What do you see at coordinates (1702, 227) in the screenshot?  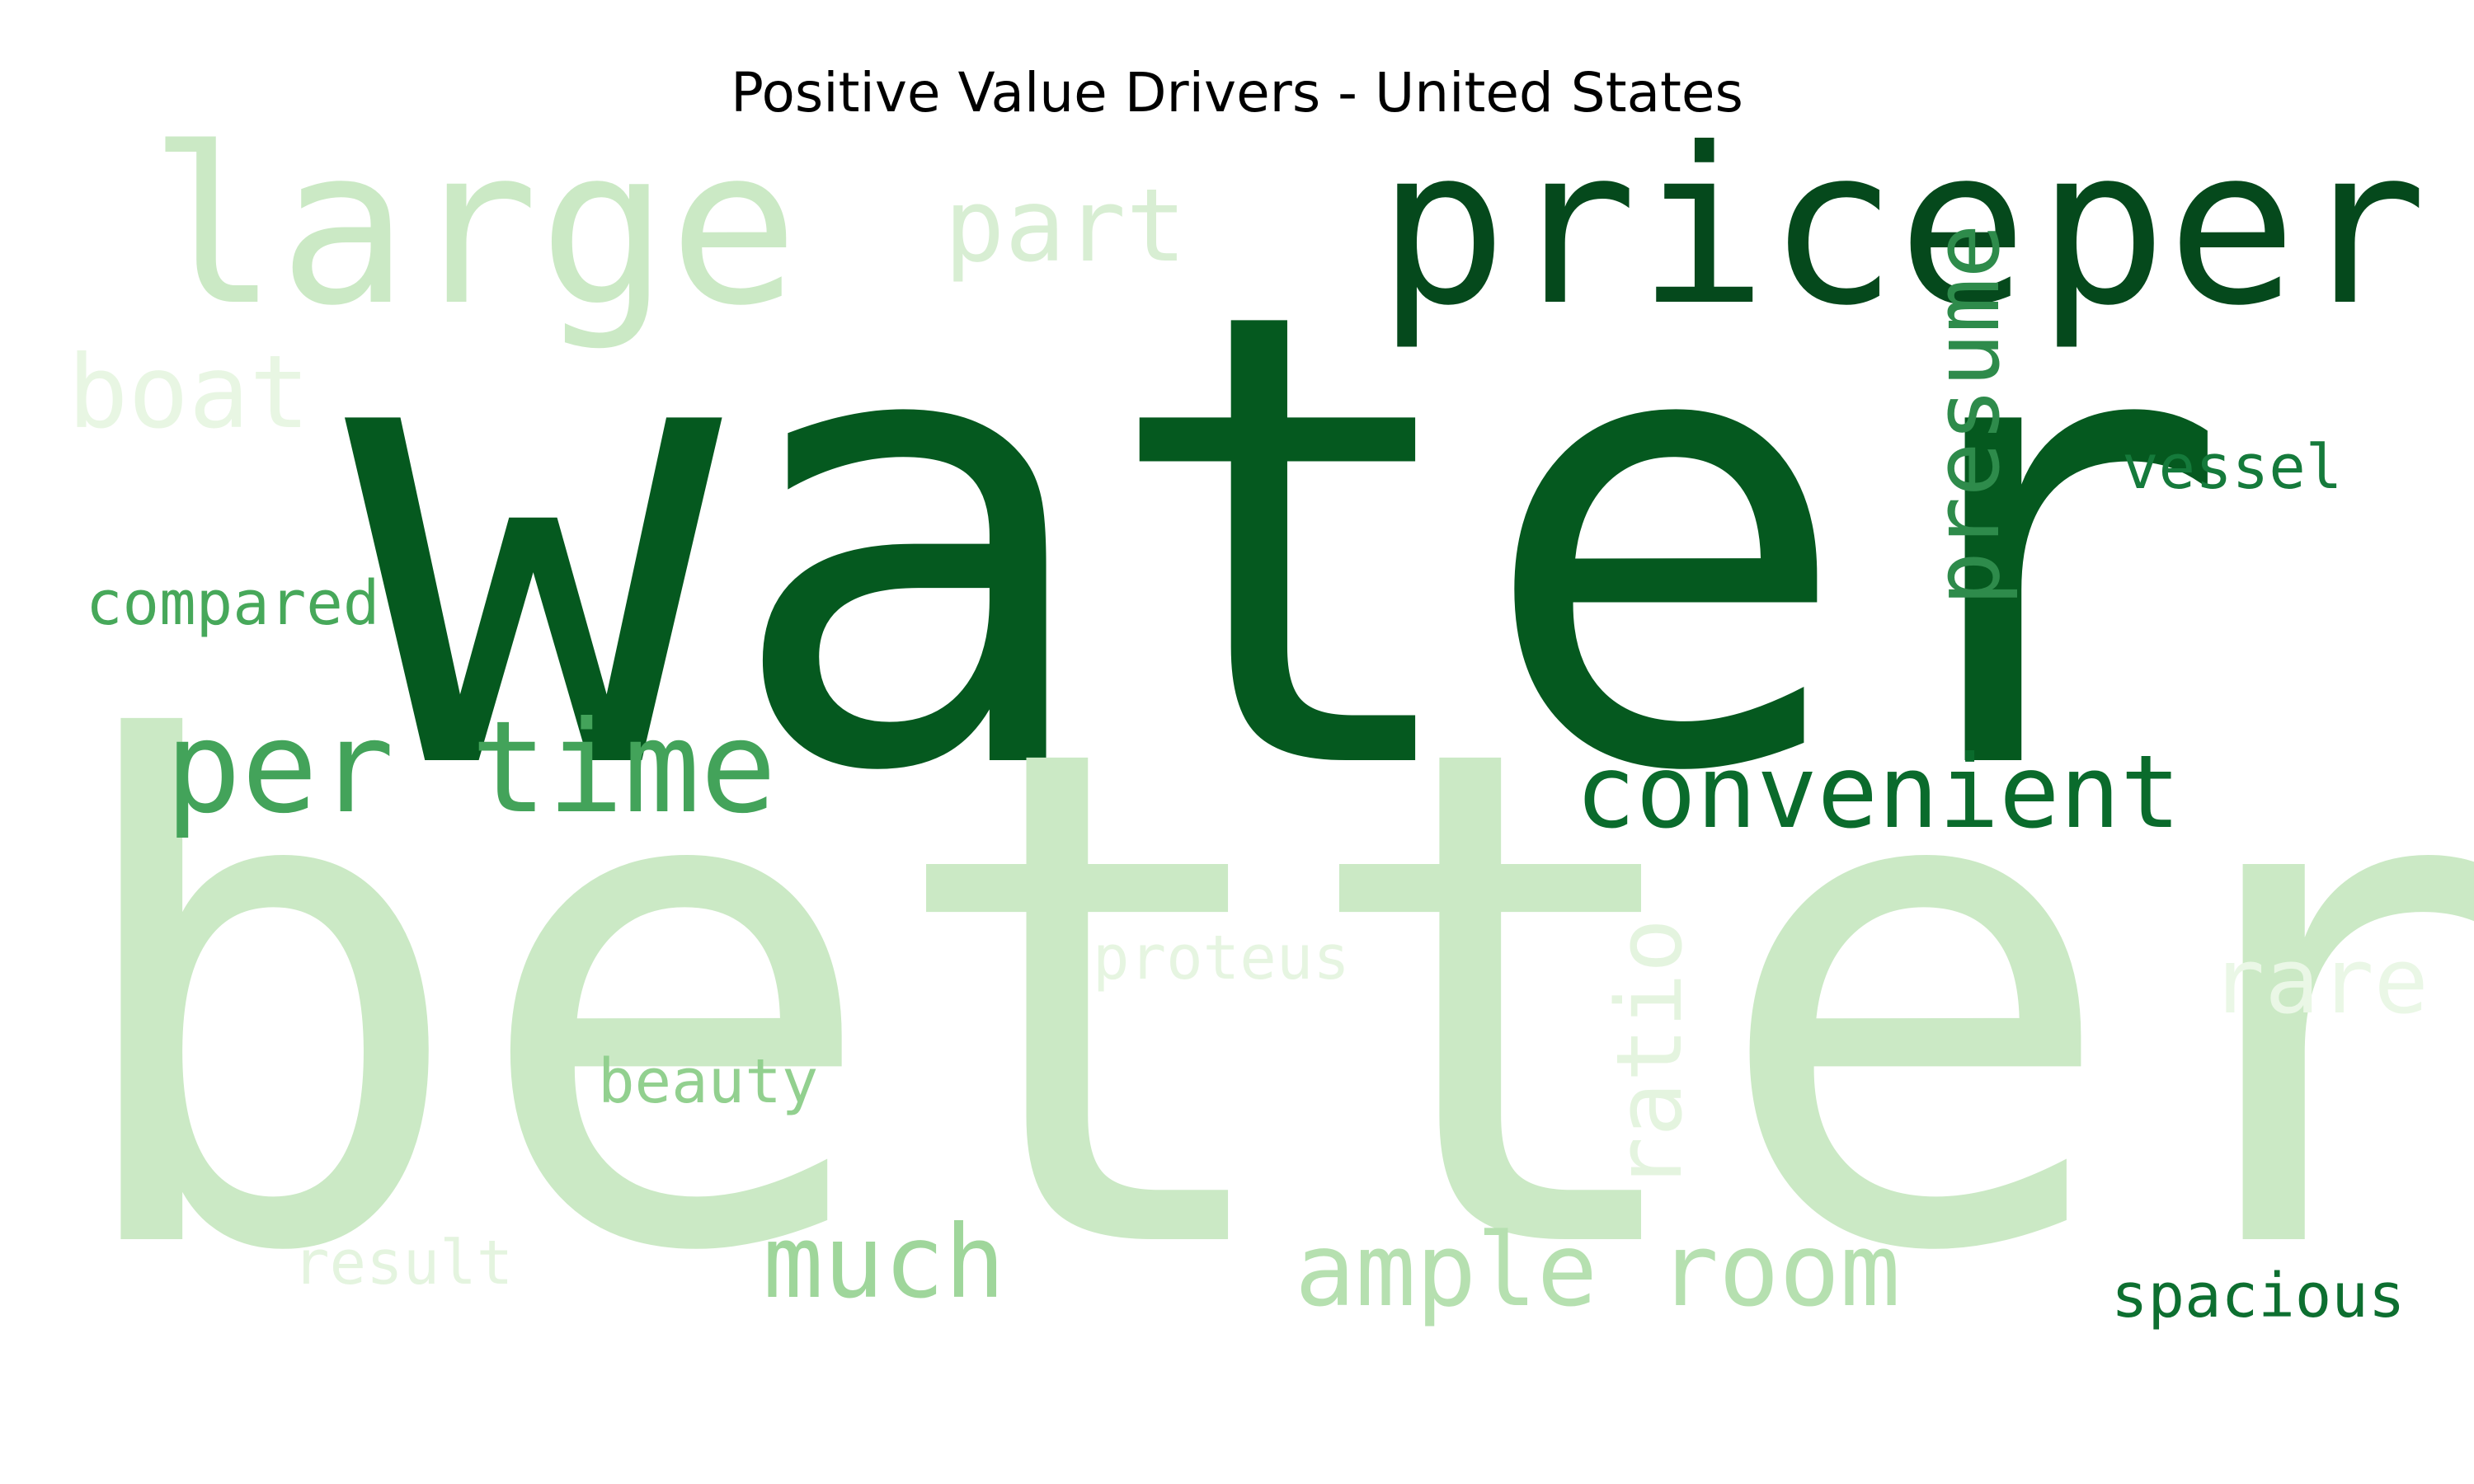 I see `word-price: price` at bounding box center [1702, 227].